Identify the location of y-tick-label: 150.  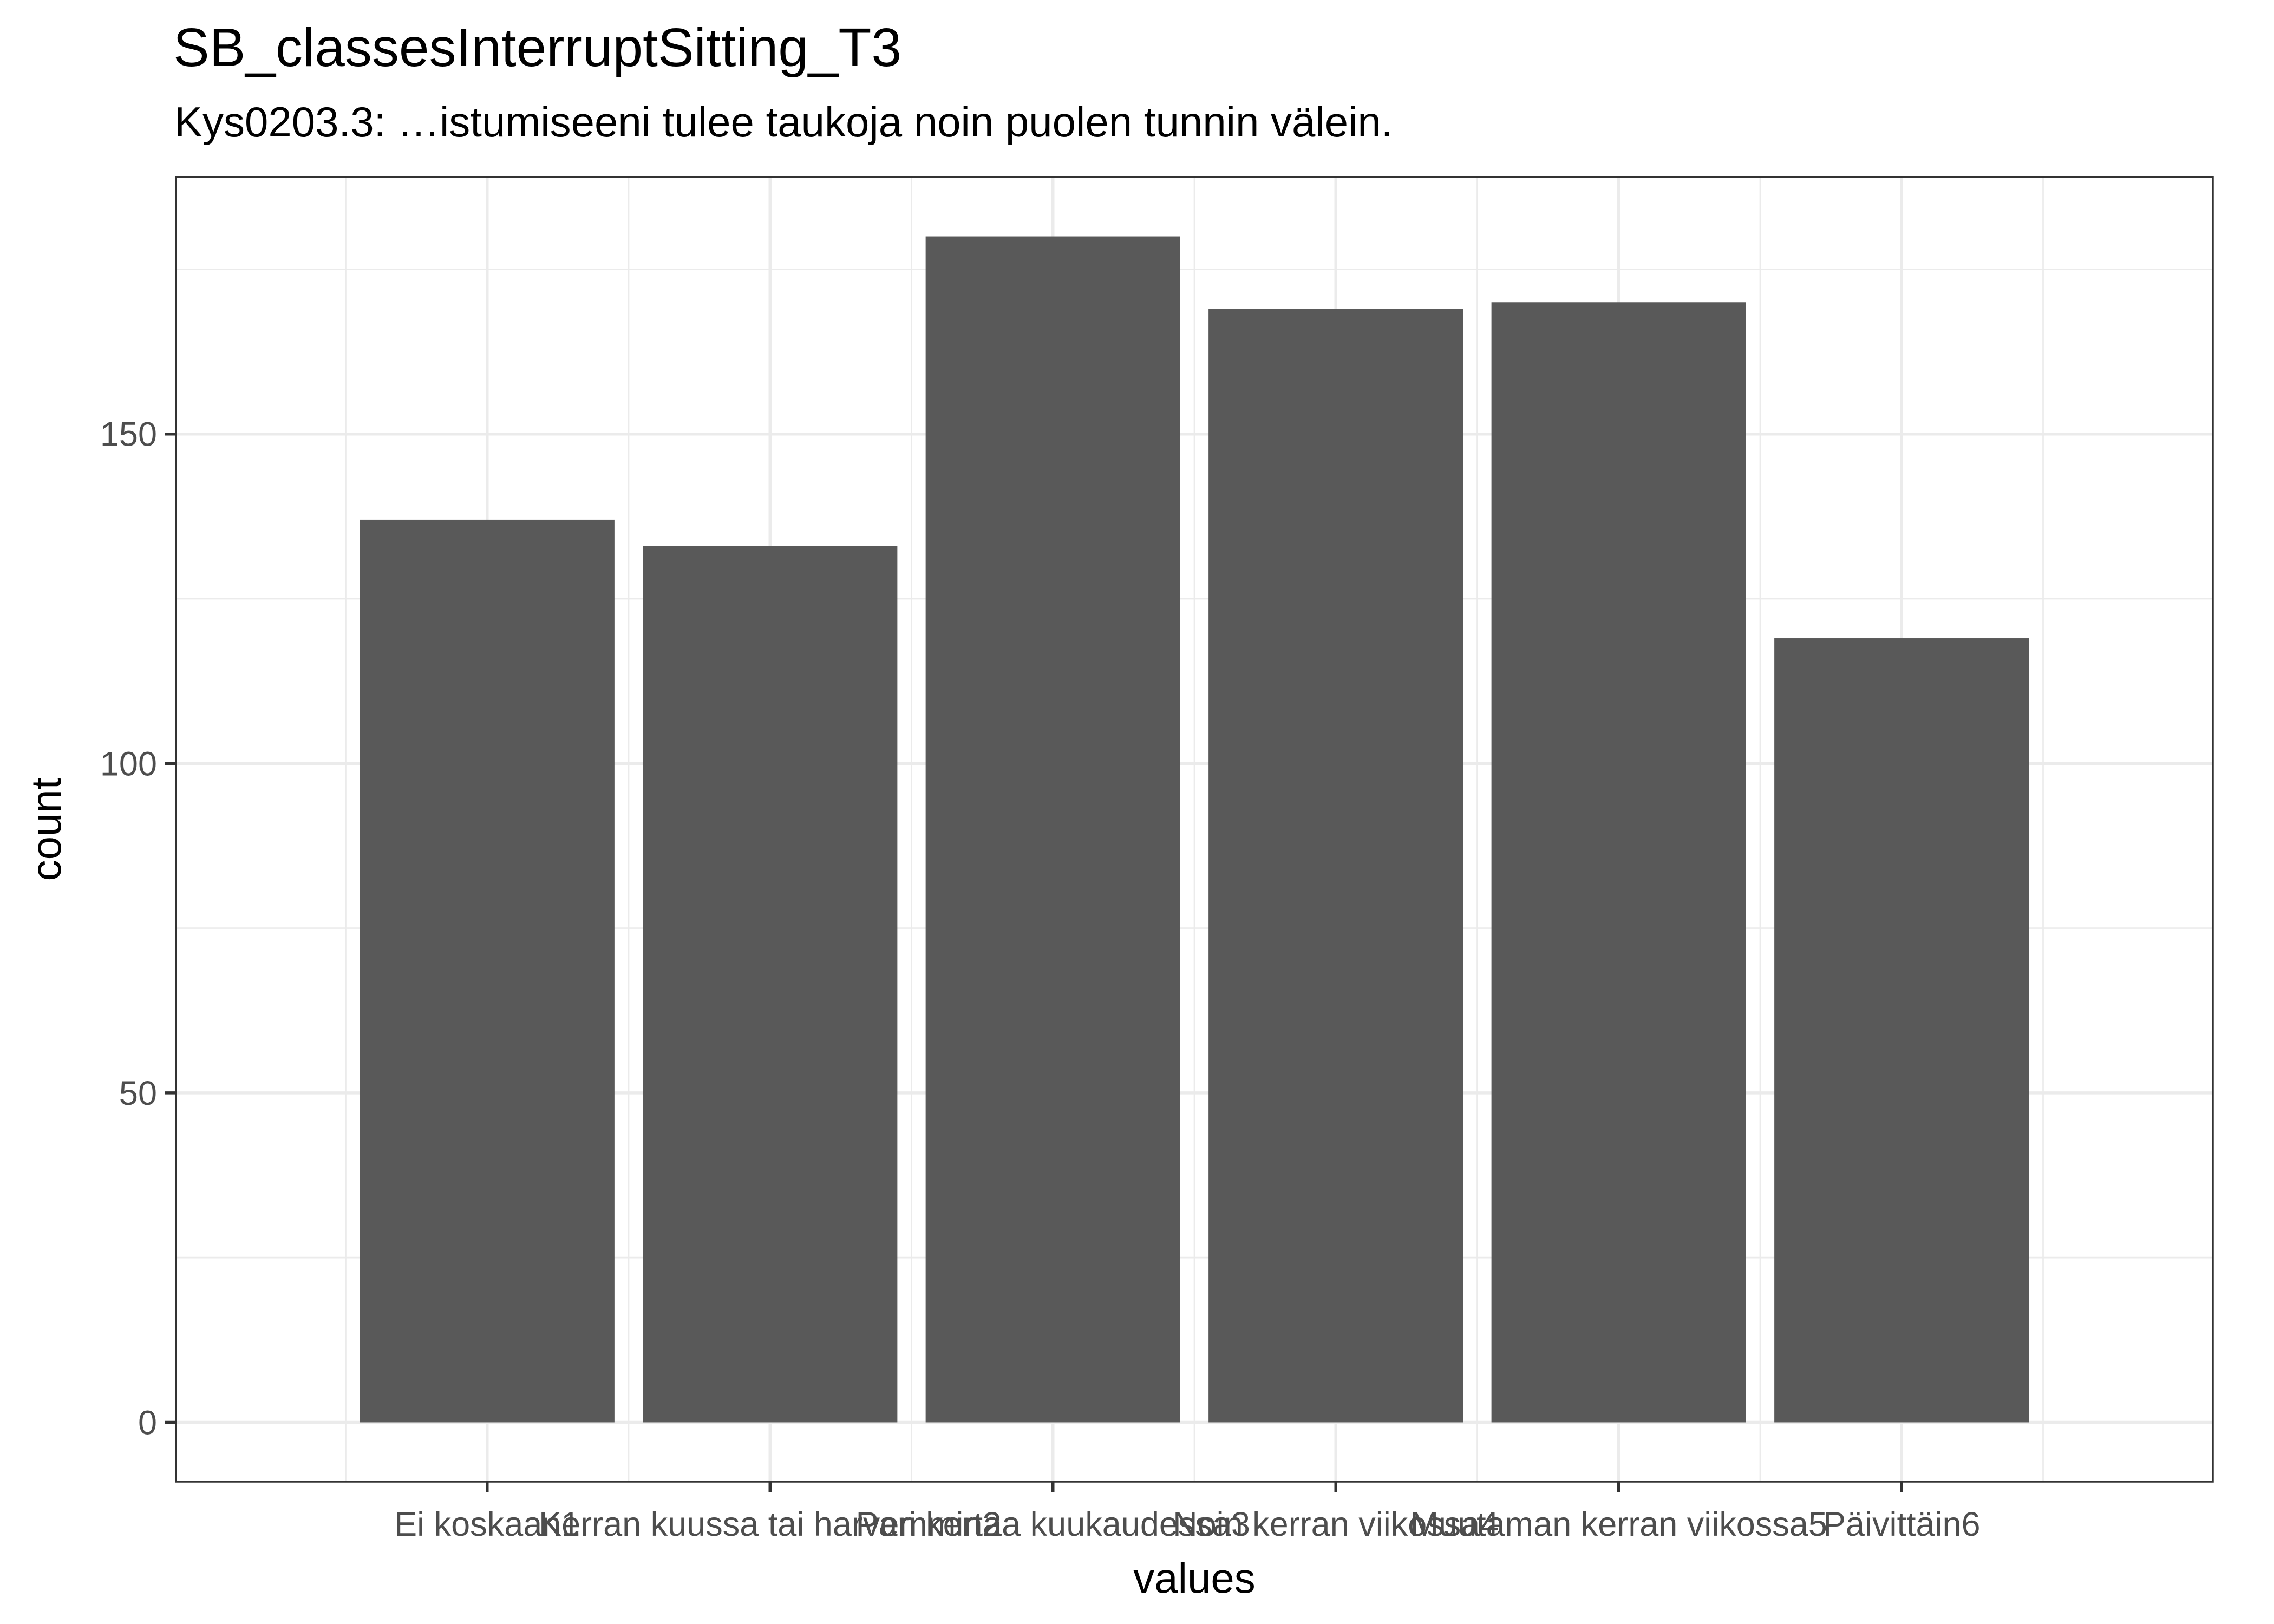
(129, 435).